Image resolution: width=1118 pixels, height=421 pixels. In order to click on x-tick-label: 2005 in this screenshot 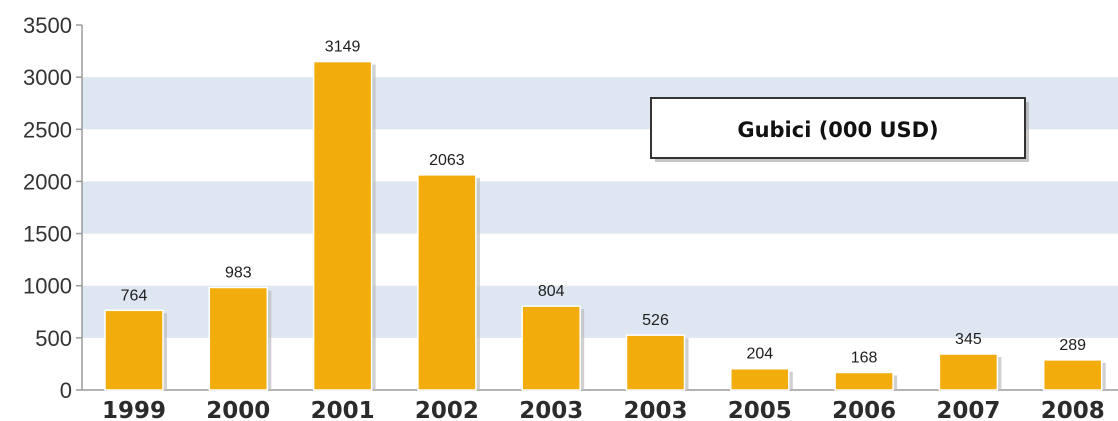, I will do `click(760, 409)`.